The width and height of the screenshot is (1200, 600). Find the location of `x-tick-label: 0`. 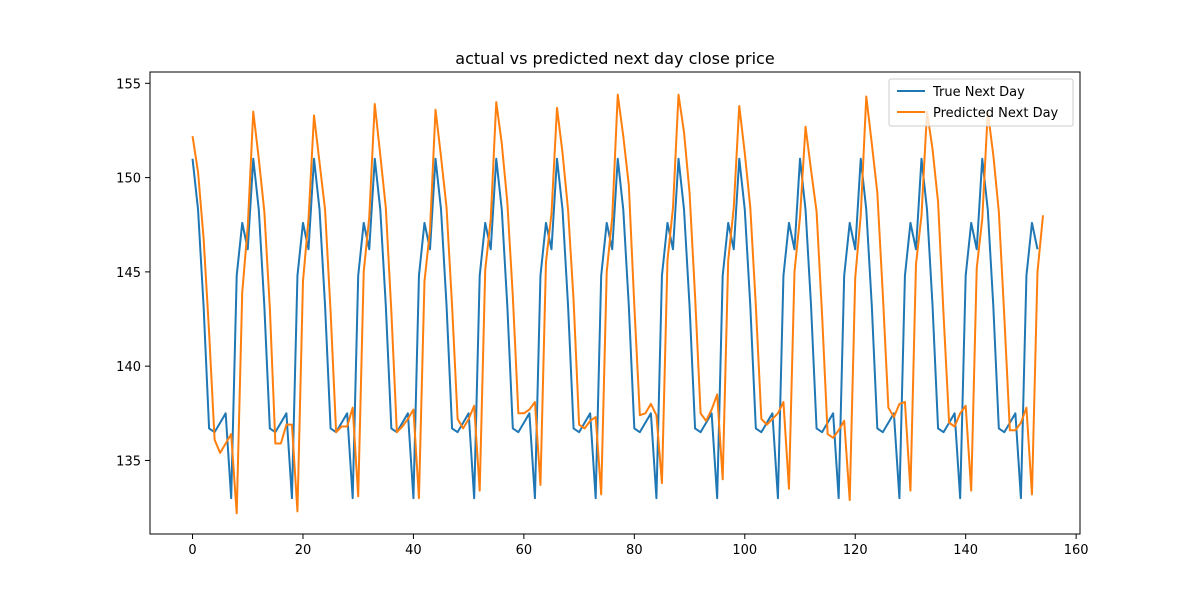

x-tick-label: 0 is located at coordinates (192, 550).